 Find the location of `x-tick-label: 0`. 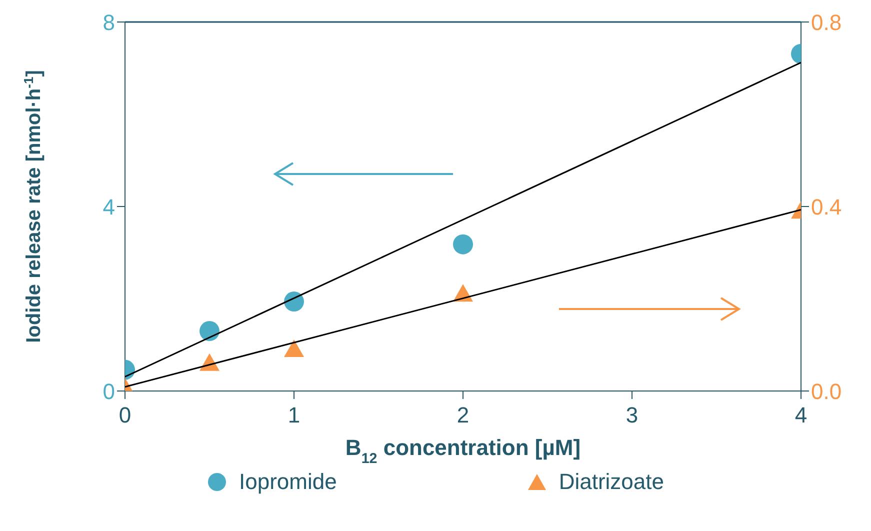

x-tick-label: 0 is located at coordinates (125, 415).